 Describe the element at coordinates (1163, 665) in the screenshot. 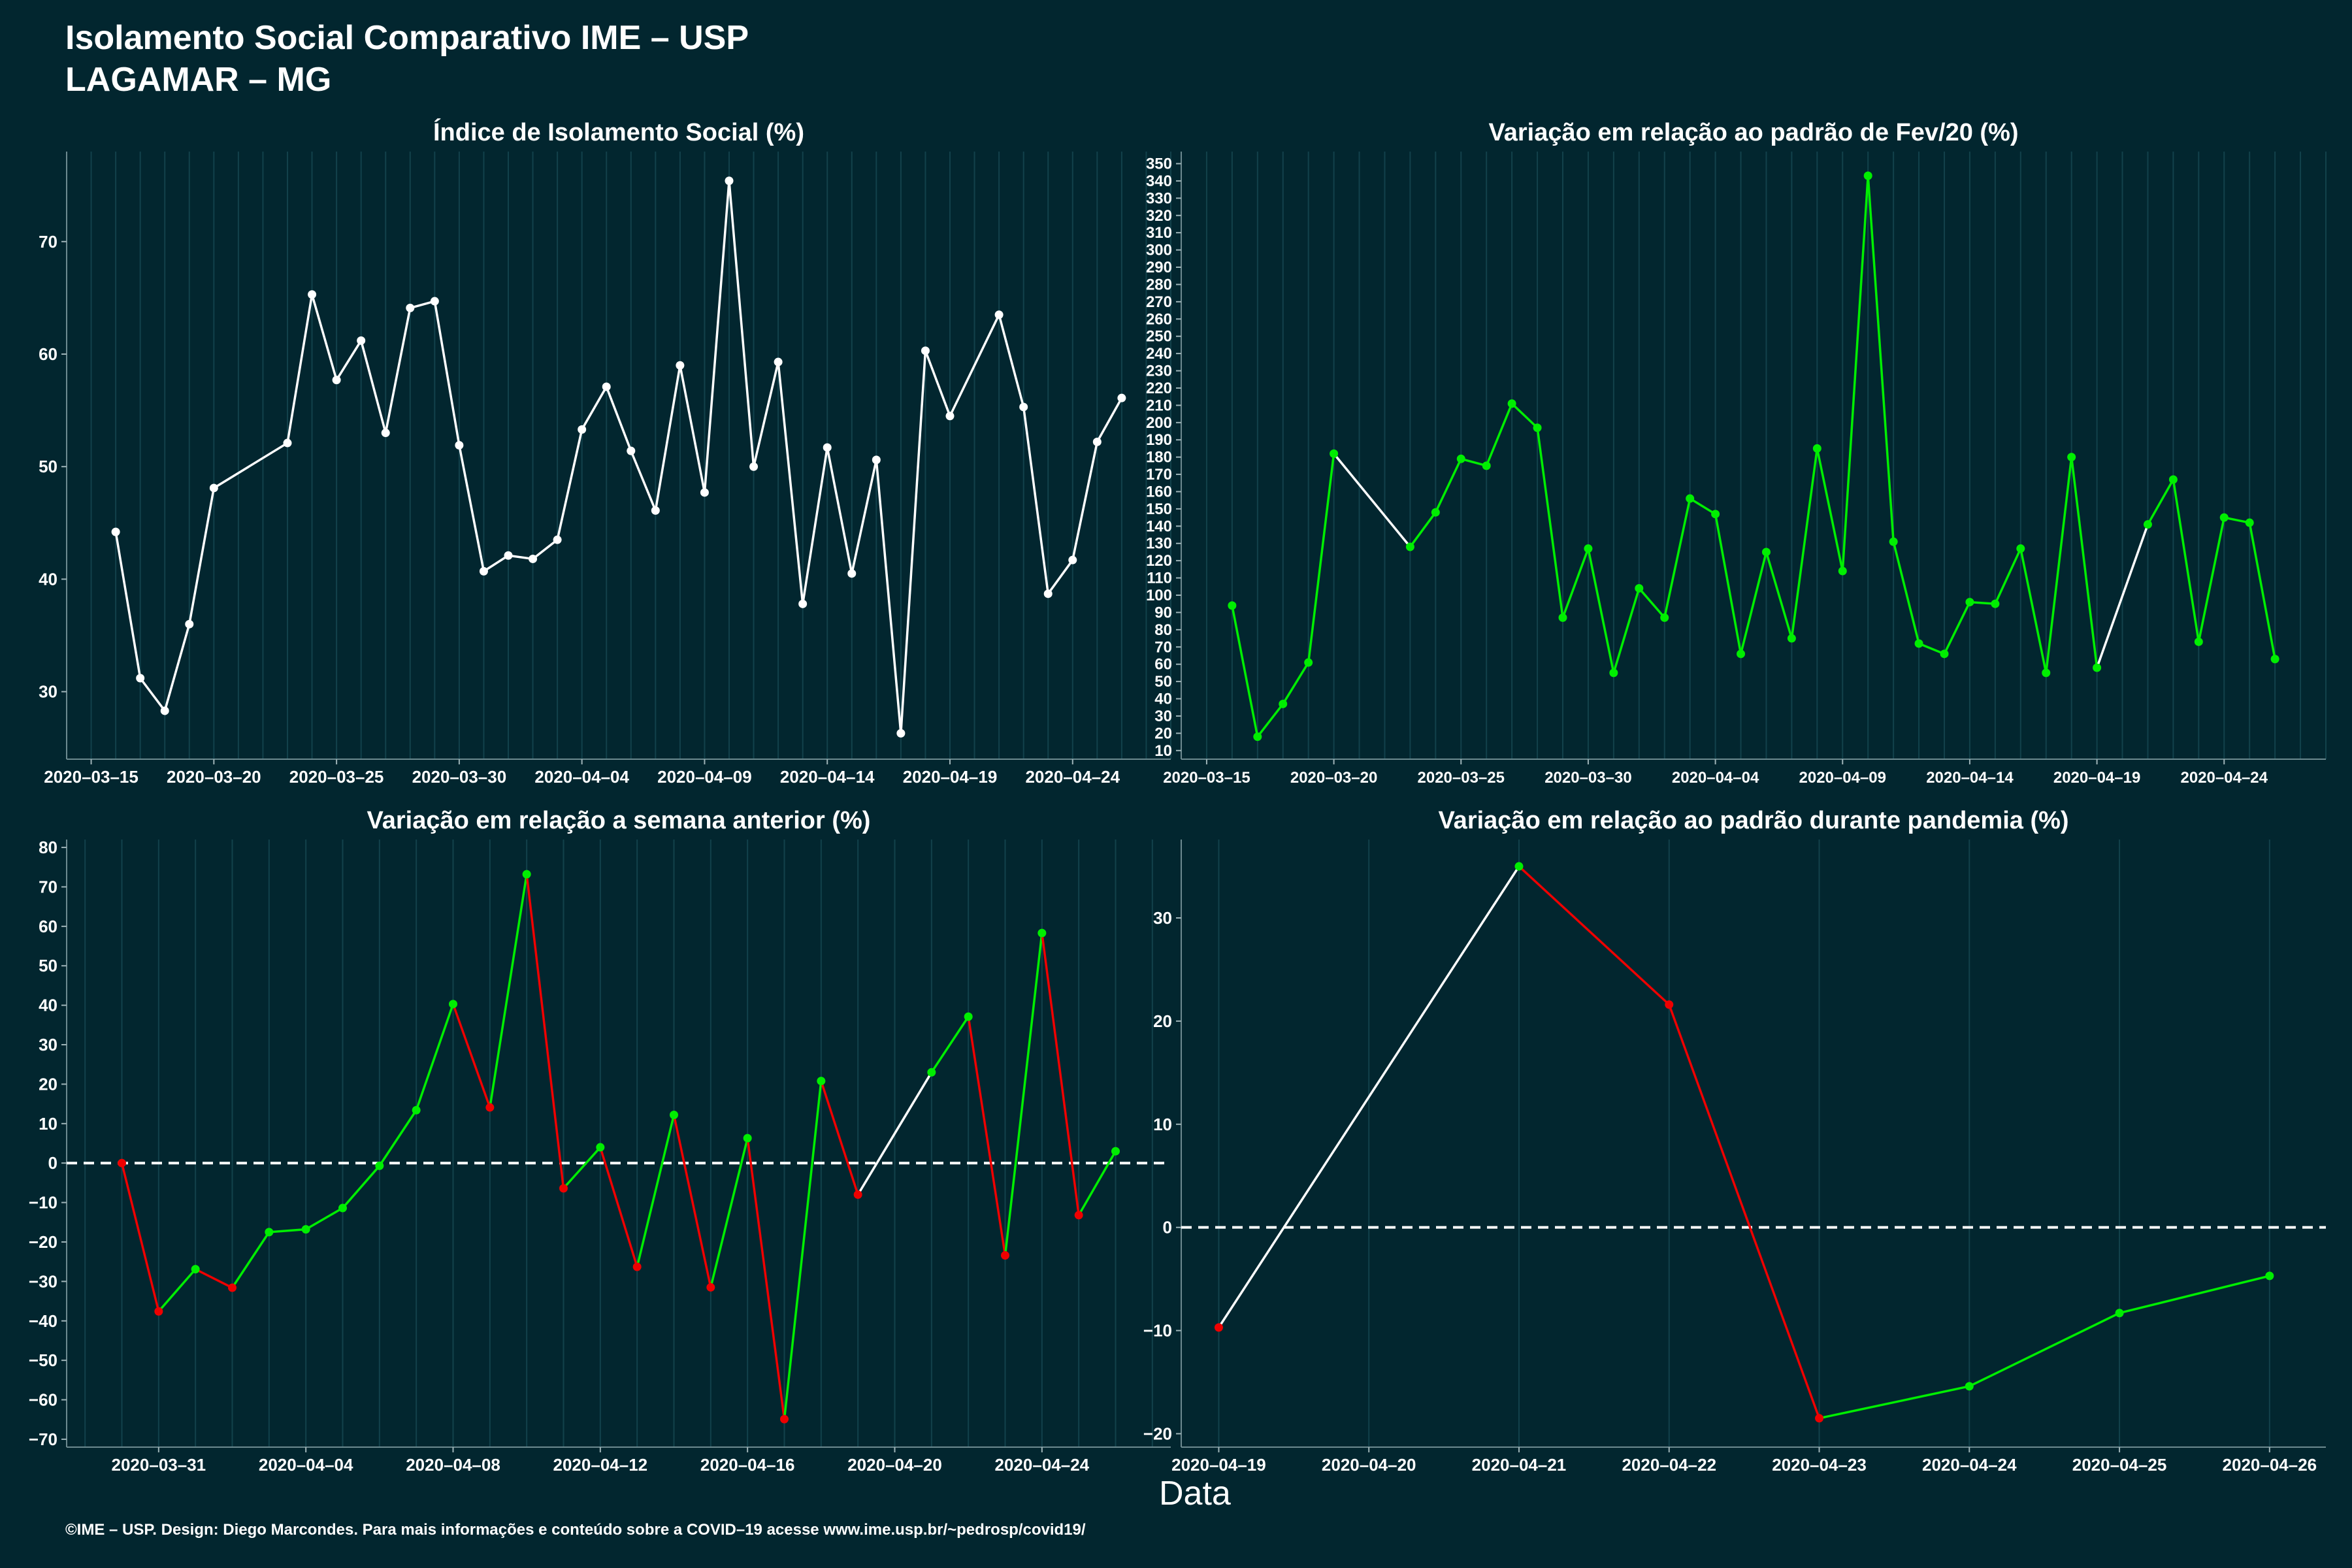

I see `y-tick-label: 60` at that location.